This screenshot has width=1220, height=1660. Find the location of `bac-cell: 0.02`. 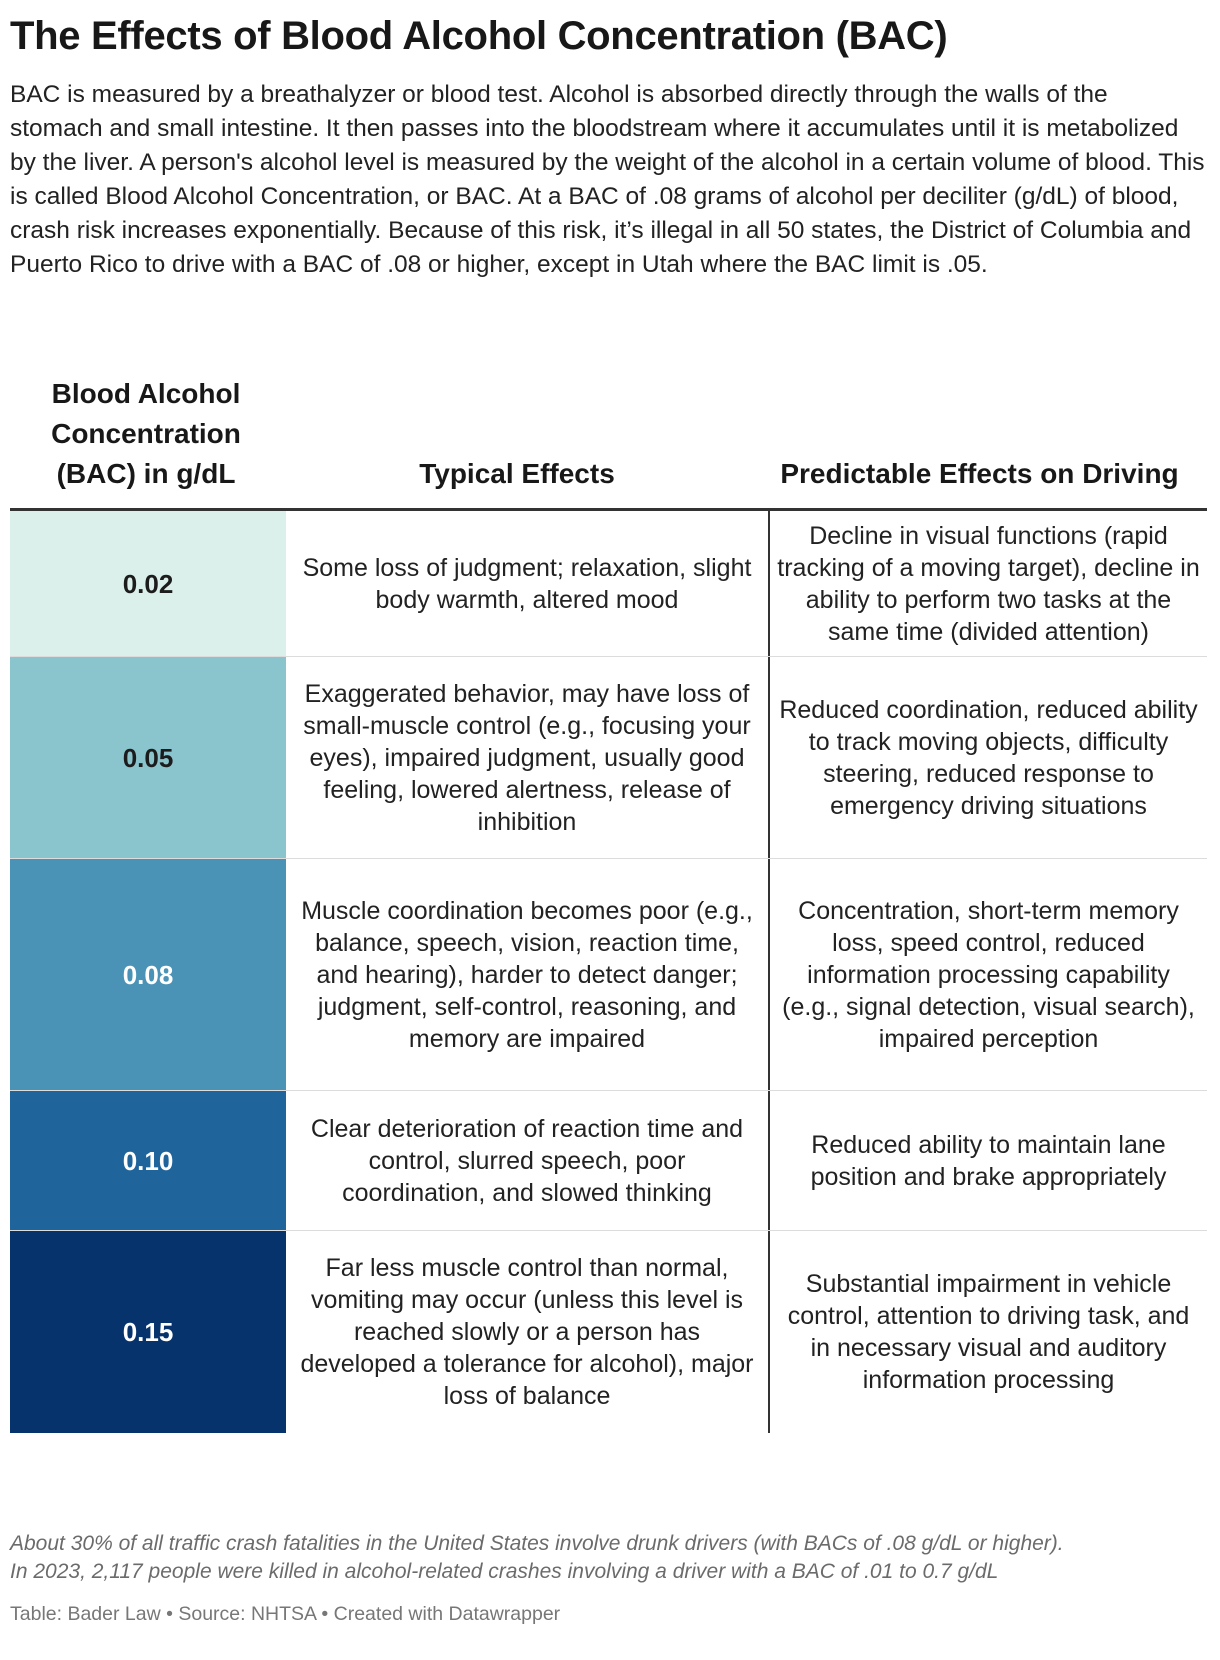

bac-cell: 0.02 is located at coordinates (148, 583).